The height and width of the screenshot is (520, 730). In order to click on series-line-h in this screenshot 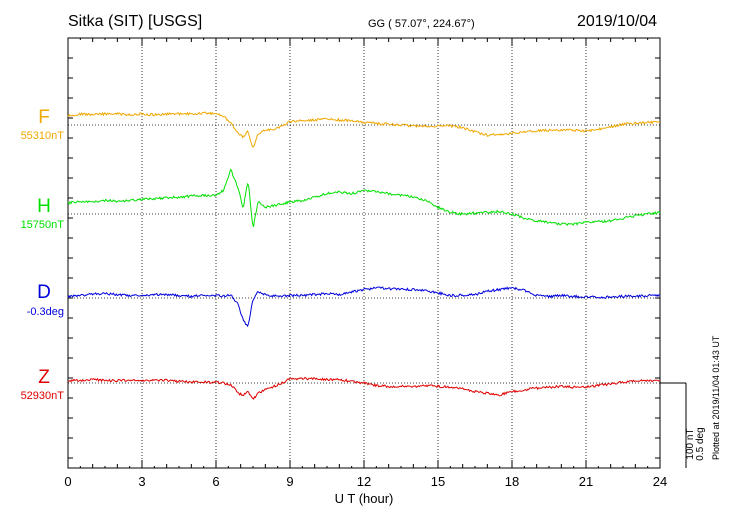, I will do `click(364, 197)`.